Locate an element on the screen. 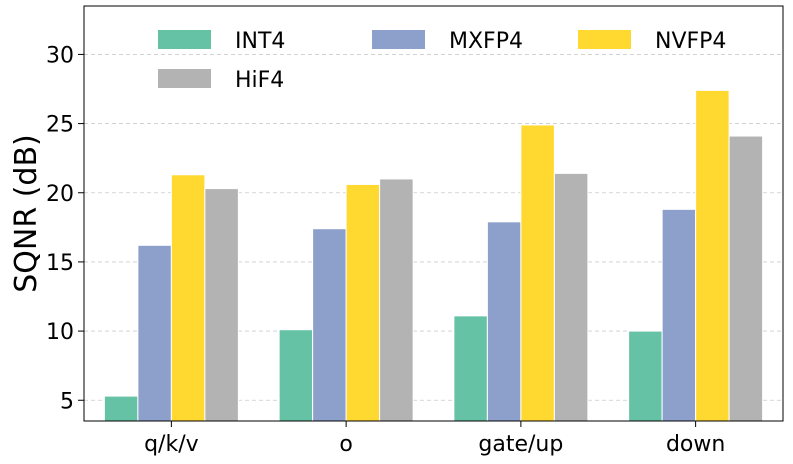  legend-swatch-int4 is located at coordinates (184, 39).